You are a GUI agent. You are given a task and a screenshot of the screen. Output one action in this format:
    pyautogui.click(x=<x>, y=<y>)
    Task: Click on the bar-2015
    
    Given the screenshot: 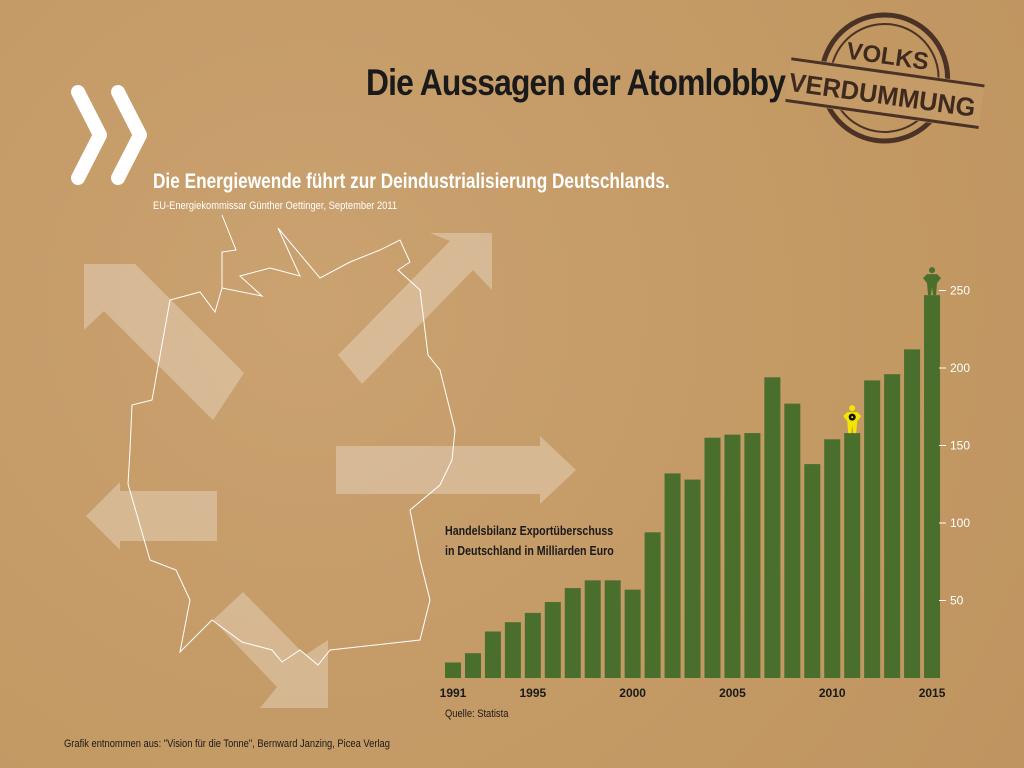 What is the action you would take?
    pyautogui.click(x=932, y=486)
    